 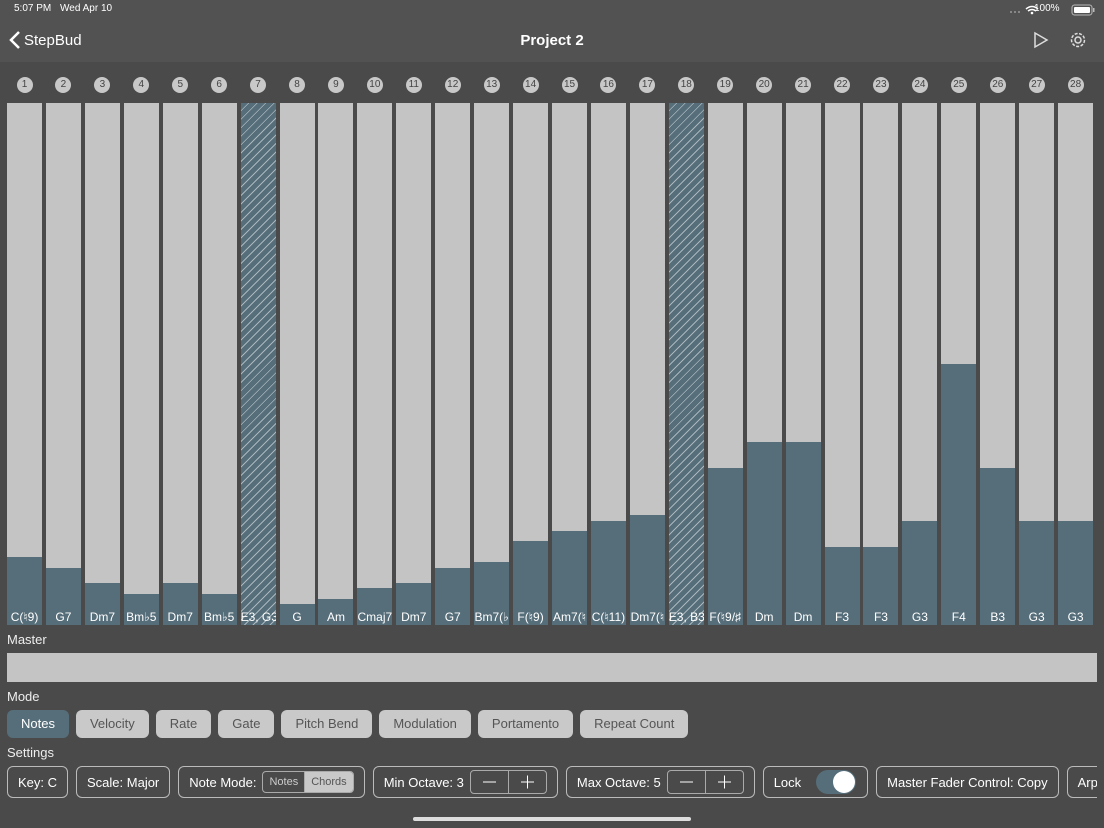 I want to click on mode-button: Velocity, so click(x=112, y=724).